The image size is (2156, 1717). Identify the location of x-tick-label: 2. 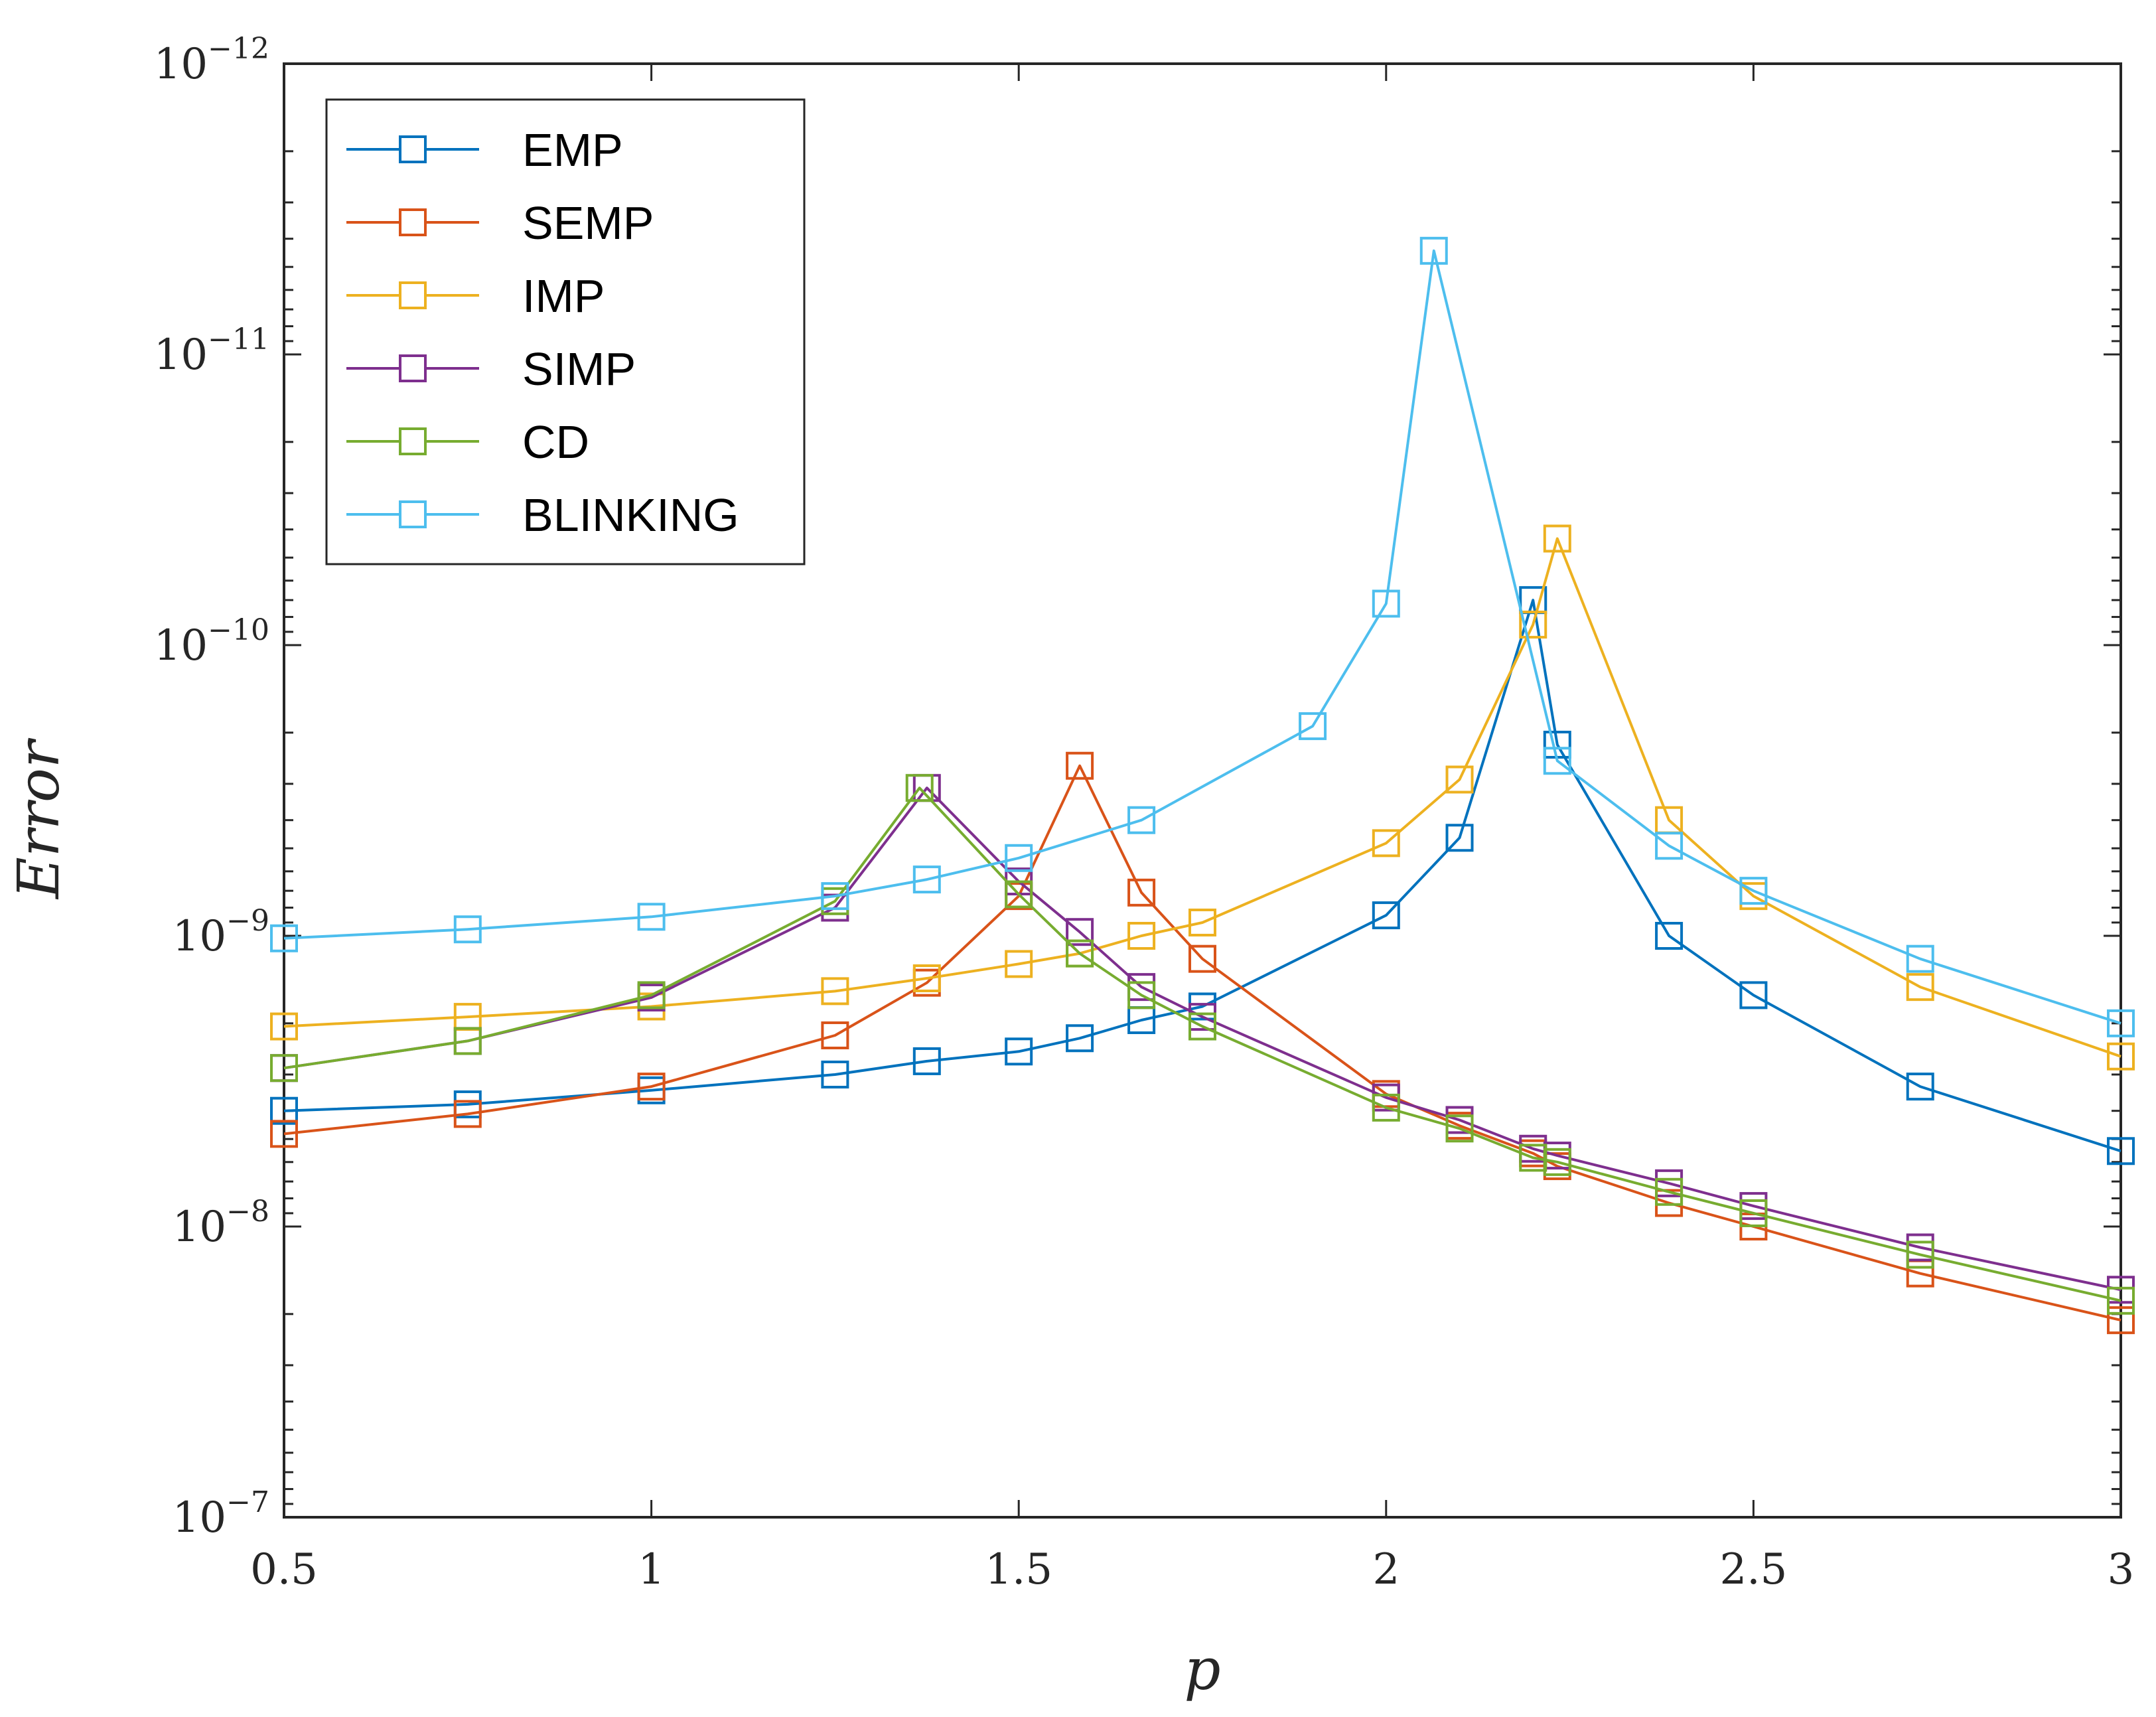
(1386, 1569).